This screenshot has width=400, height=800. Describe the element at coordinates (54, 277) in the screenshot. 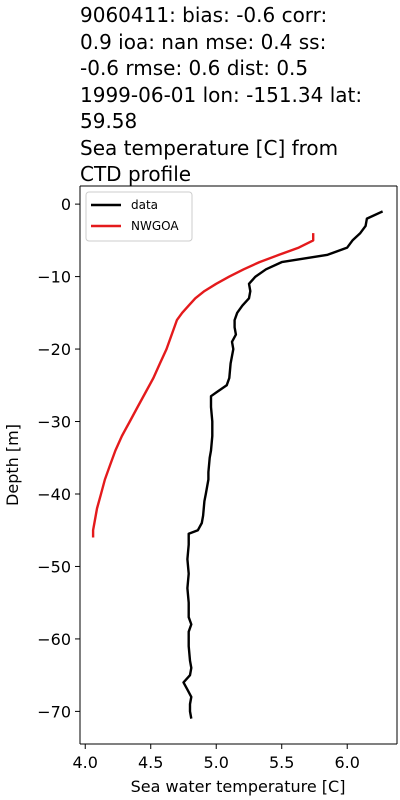

I see `y-tick-label: −10` at that location.